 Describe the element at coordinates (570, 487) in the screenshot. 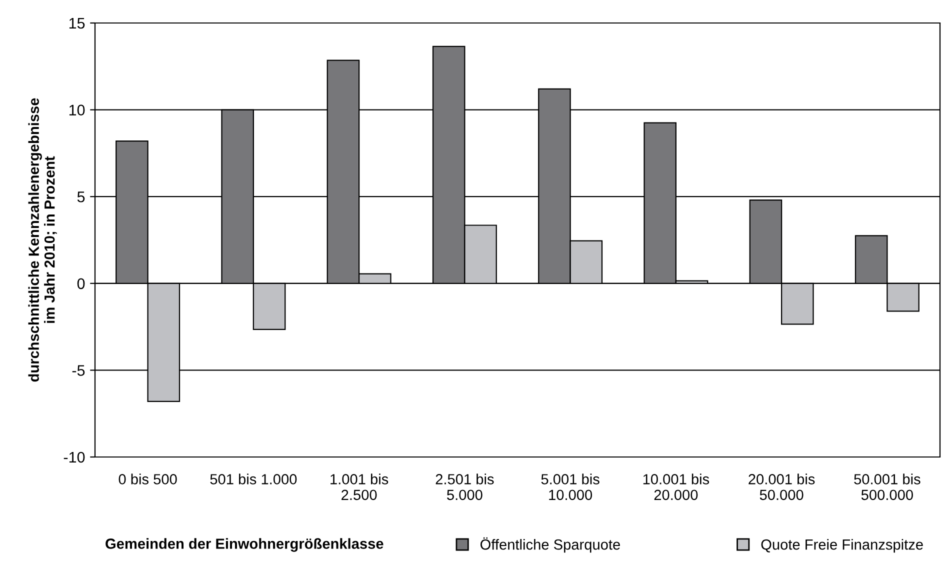

I see `x-tick-label: 5.001 bis 10.000` at that location.